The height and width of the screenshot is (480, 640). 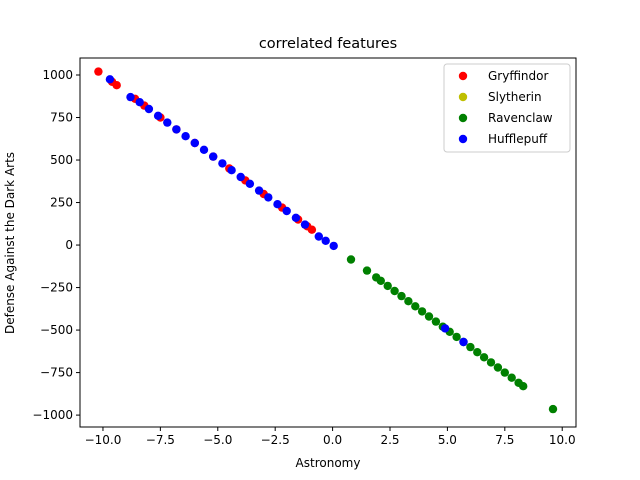 I want to click on y-tick-label: −1000, so click(x=52, y=415).